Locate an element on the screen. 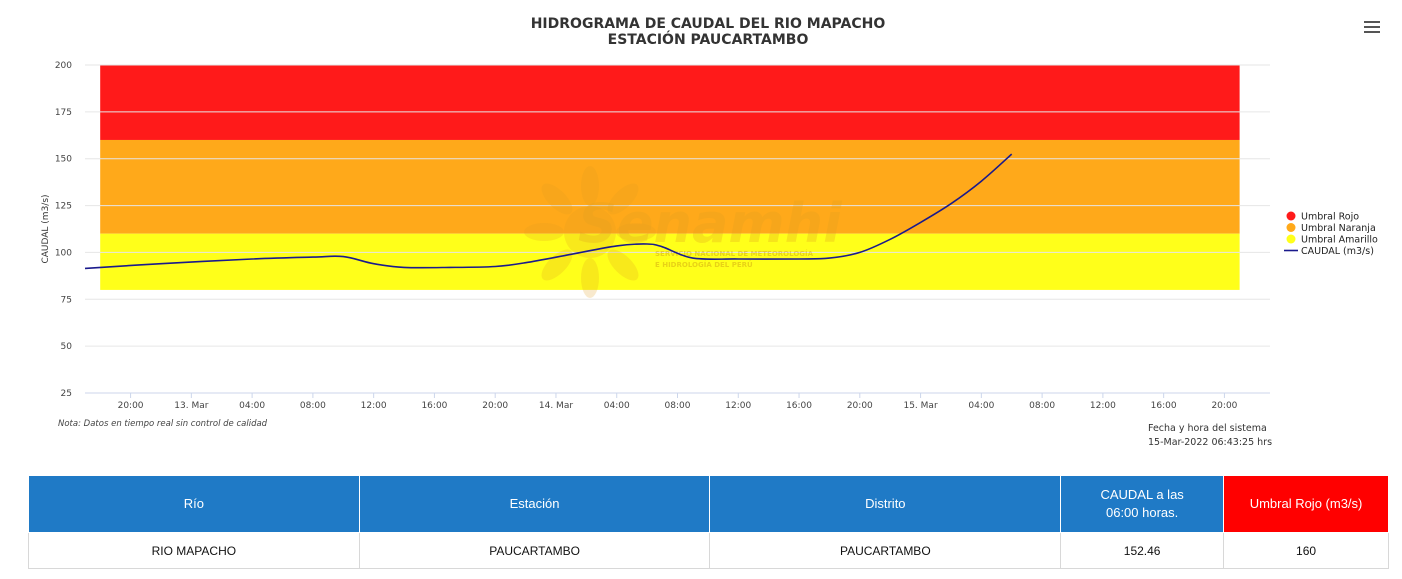 The image size is (1402, 579). x-tick-label: 13. Mar is located at coordinates (191, 406).